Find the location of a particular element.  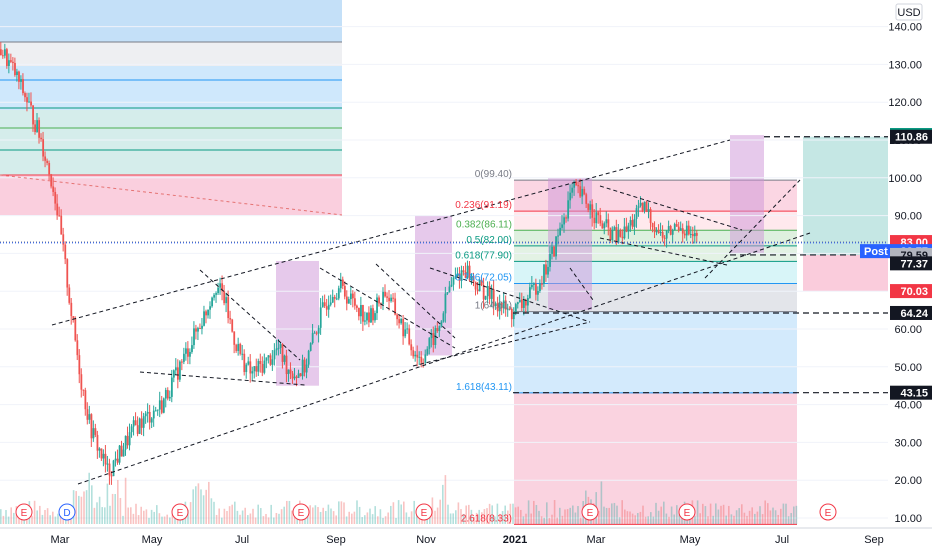

x-tick-label: Mar is located at coordinates (596, 540).